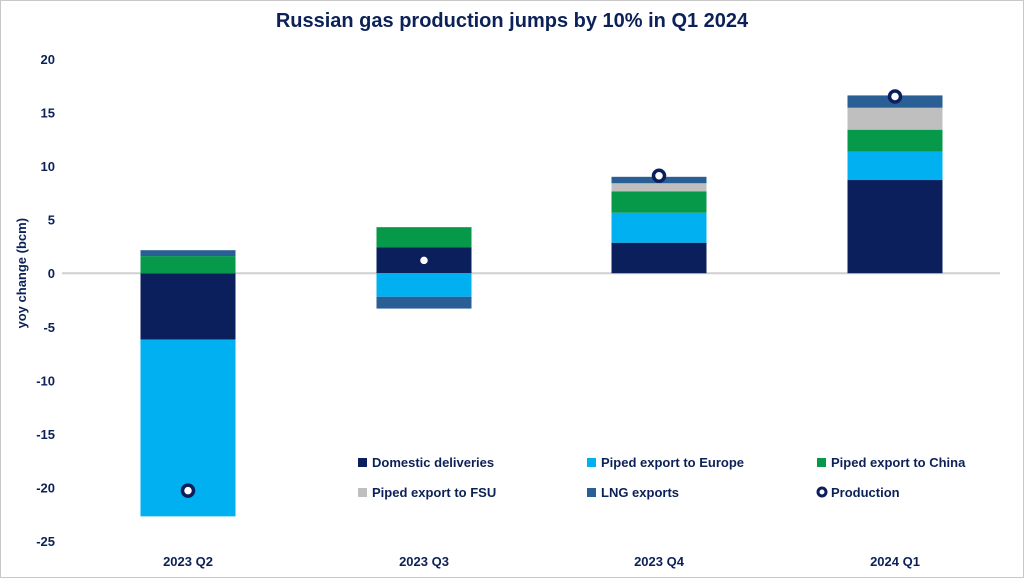 Image resolution: width=1024 pixels, height=578 pixels. Describe the element at coordinates (48, 113) in the screenshot. I see `y-tick-label: 15` at that location.